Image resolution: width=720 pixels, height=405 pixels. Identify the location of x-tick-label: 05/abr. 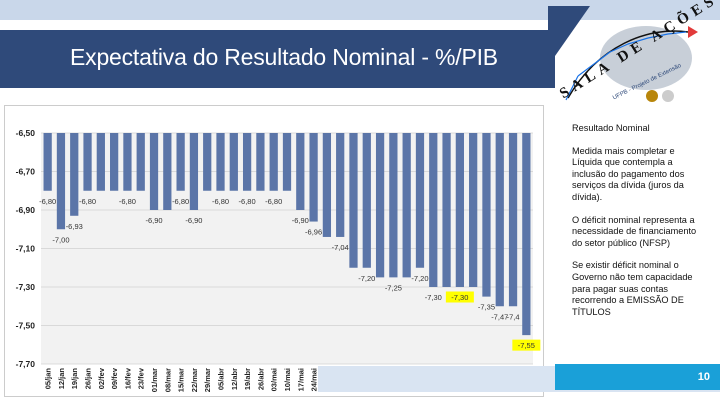
(221, 379).